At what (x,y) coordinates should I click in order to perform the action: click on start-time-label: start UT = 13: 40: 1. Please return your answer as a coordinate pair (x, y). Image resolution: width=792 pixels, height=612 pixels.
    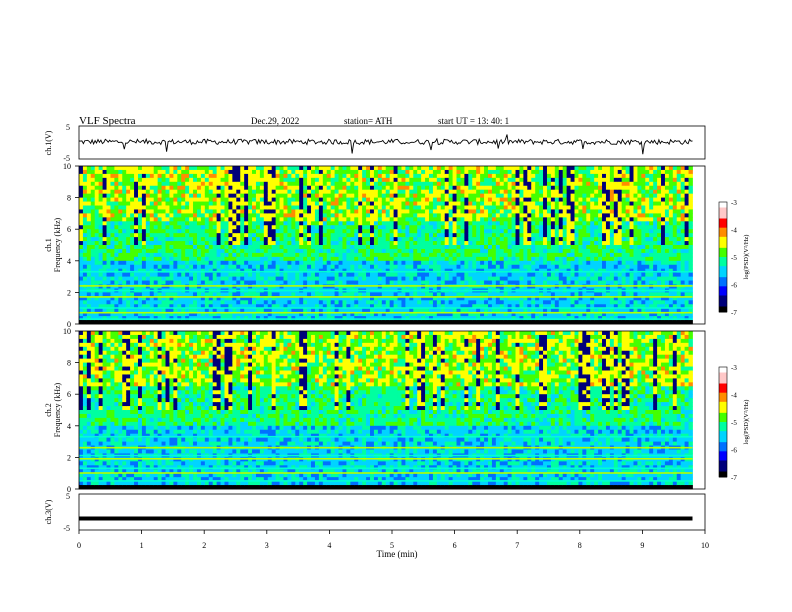
    Looking at the image, I should click on (473, 121).